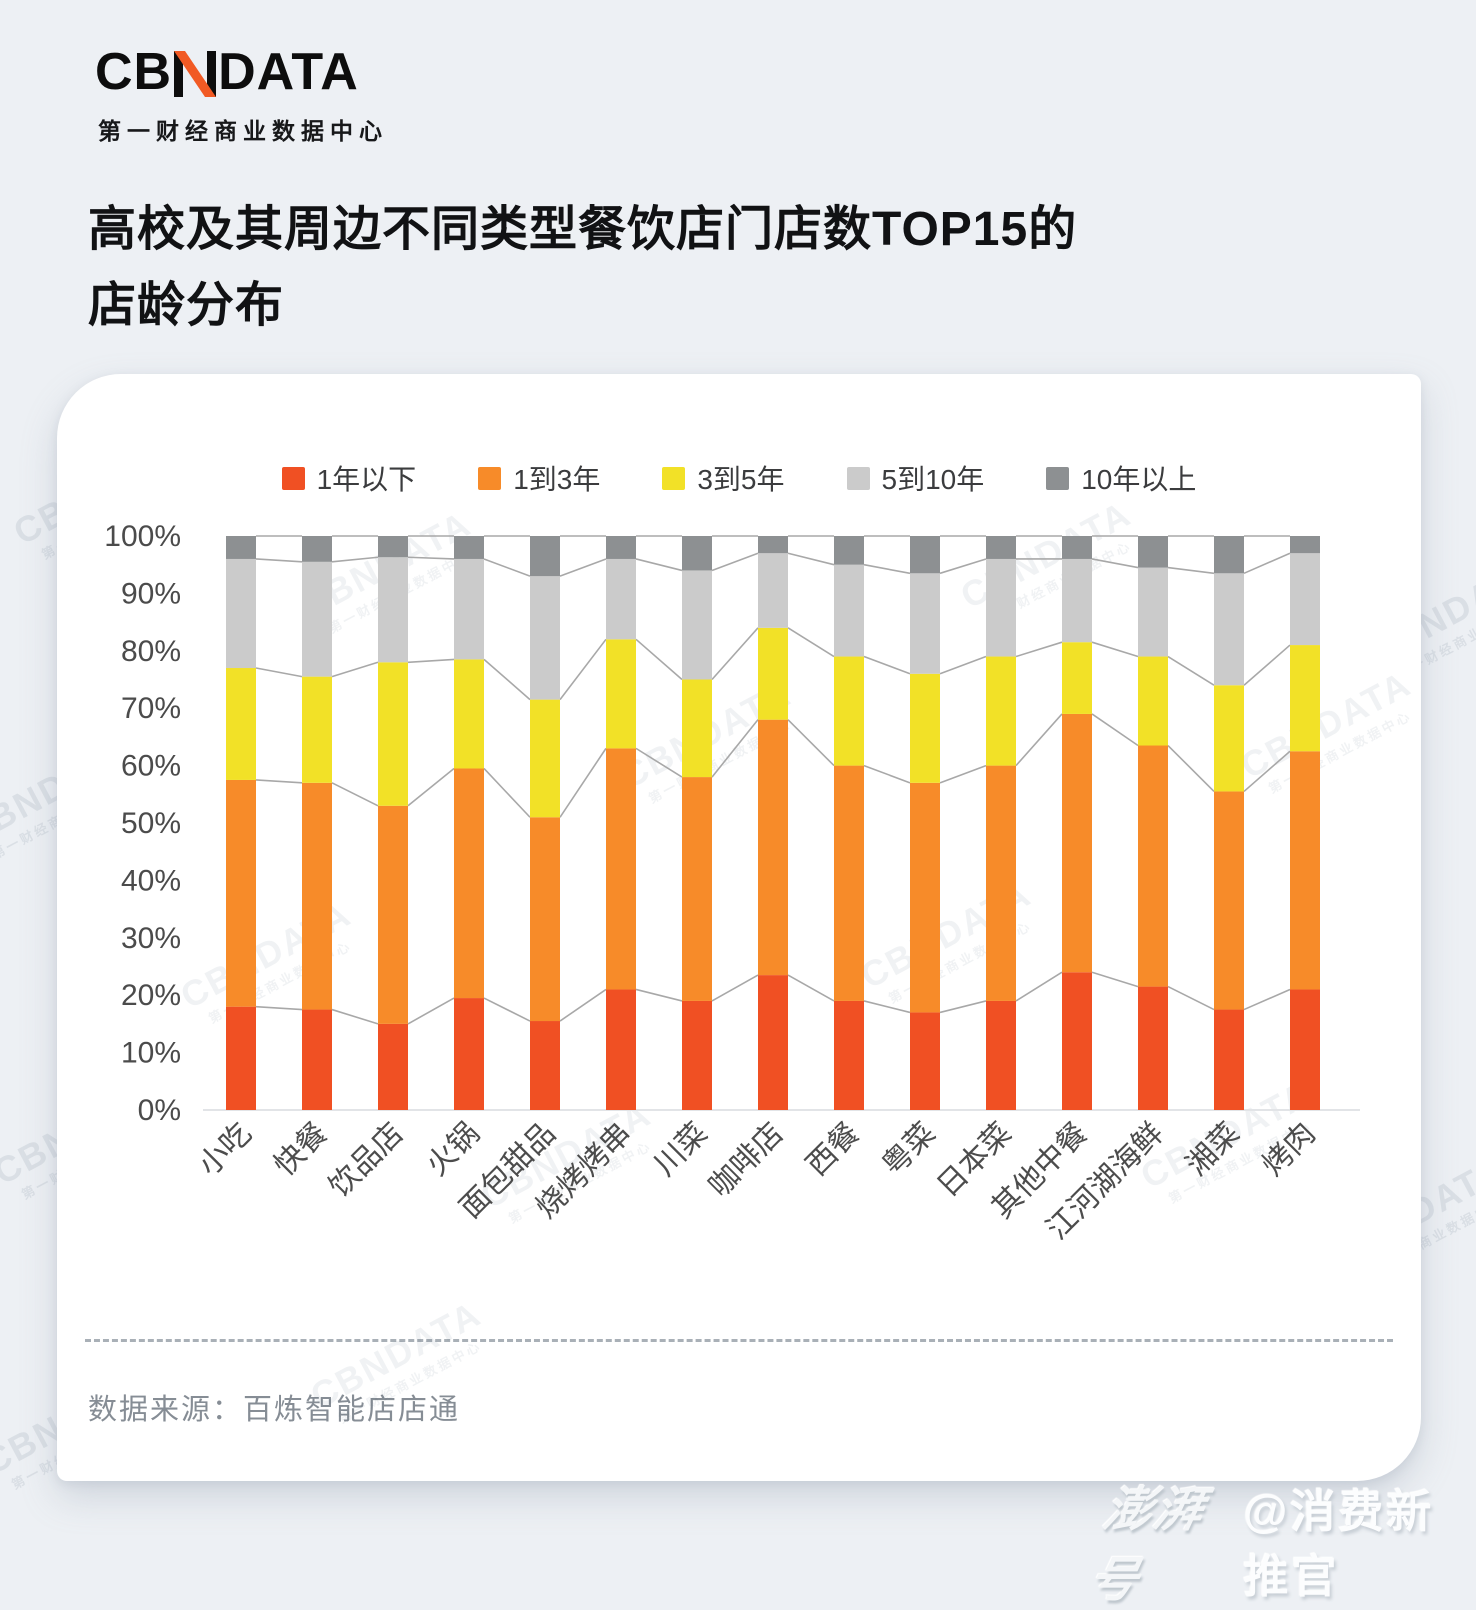  What do you see at coordinates (186, 305) in the screenshot?
I see `page-title-line2: 店龄分布` at bounding box center [186, 305].